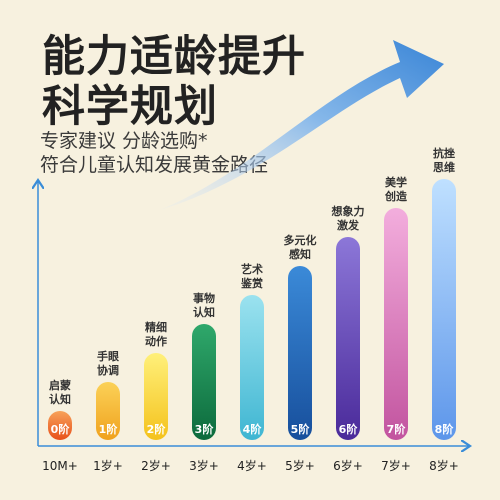  I want to click on bar-annotation-3-1: 认知, so click(204, 312).